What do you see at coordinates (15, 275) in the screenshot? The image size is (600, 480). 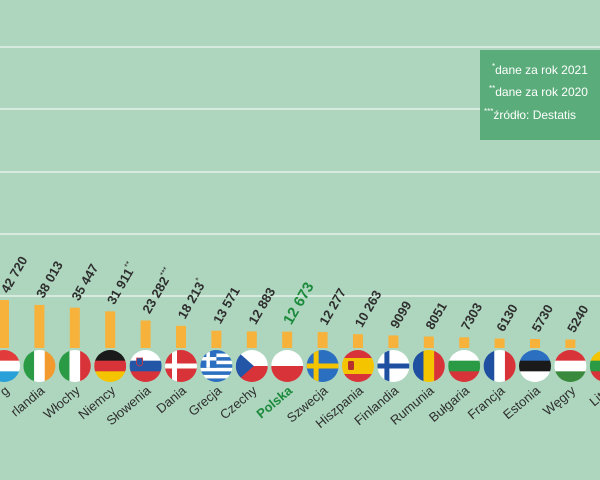 I see `value-label-luksemburg: 42 720` at bounding box center [15, 275].